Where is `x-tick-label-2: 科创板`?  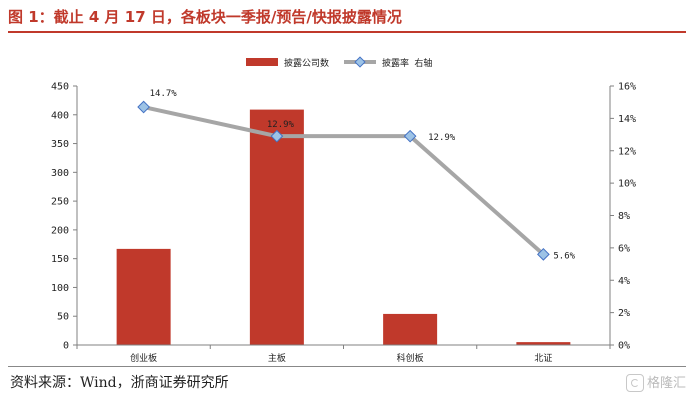 x-tick-label-2: 科创板 is located at coordinates (410, 358).